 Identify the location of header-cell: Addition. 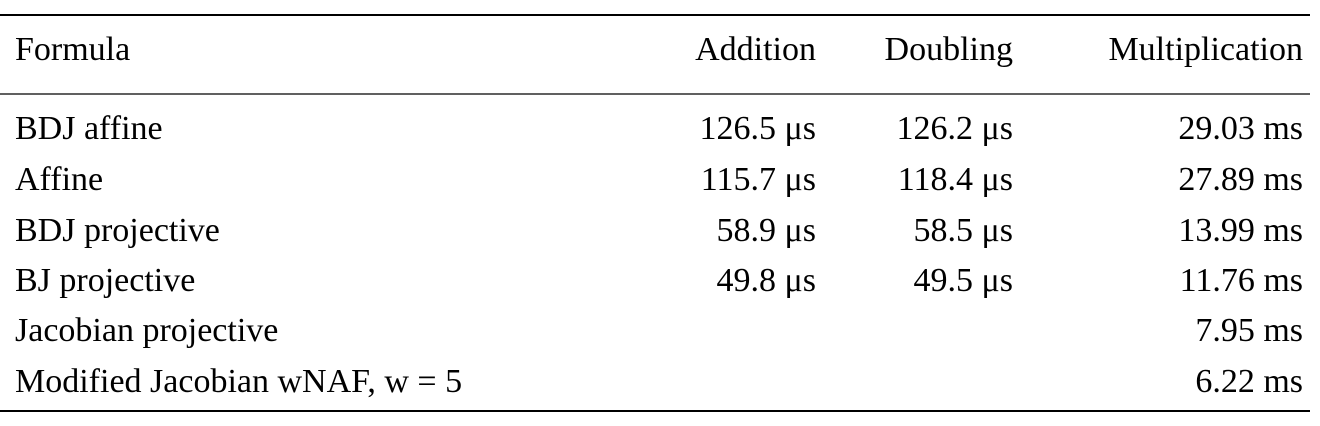
(755, 49).